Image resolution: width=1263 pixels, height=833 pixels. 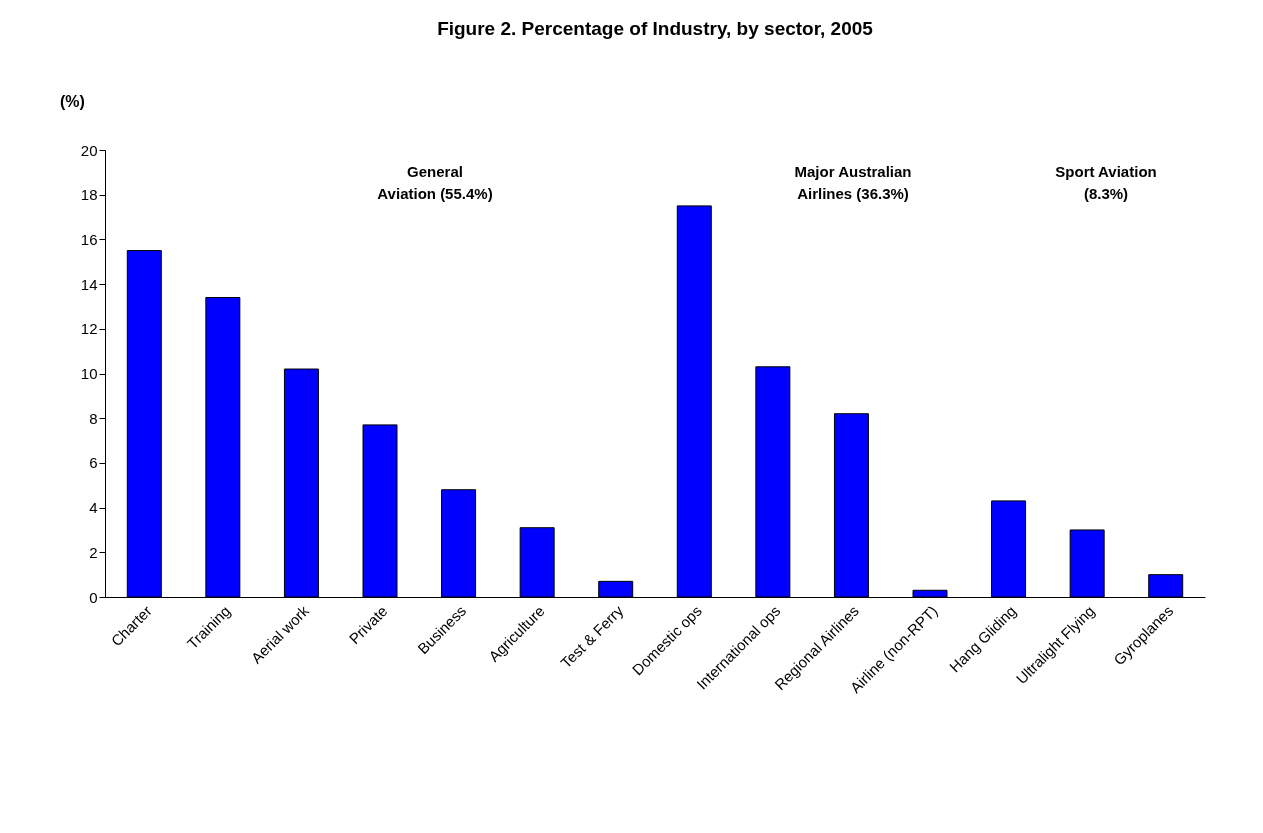 I want to click on y-tick-label: 6, so click(x=93, y=463).